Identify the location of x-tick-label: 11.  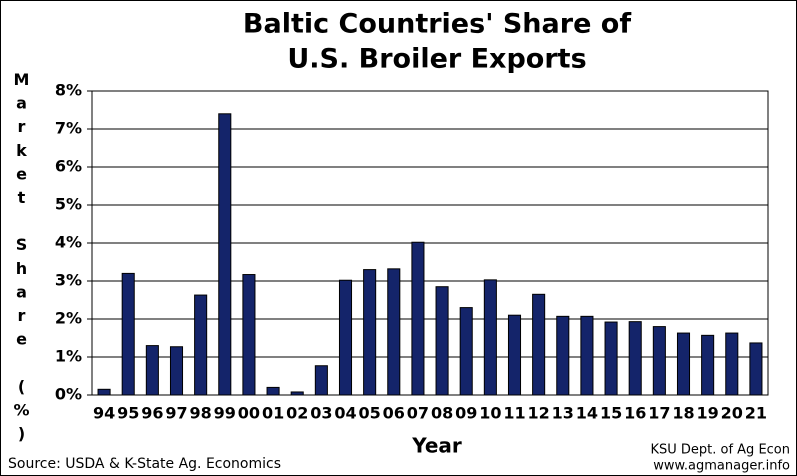
(514, 413).